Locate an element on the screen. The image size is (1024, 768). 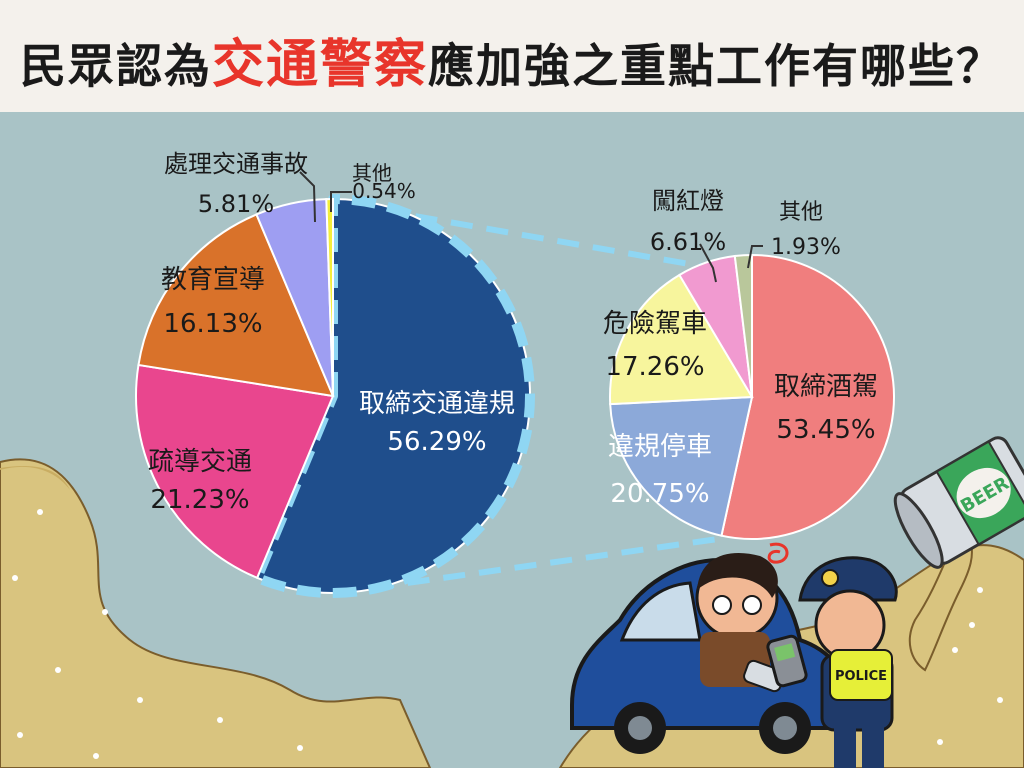
title-prefix: 民眾認為 is located at coordinates (115, 66).